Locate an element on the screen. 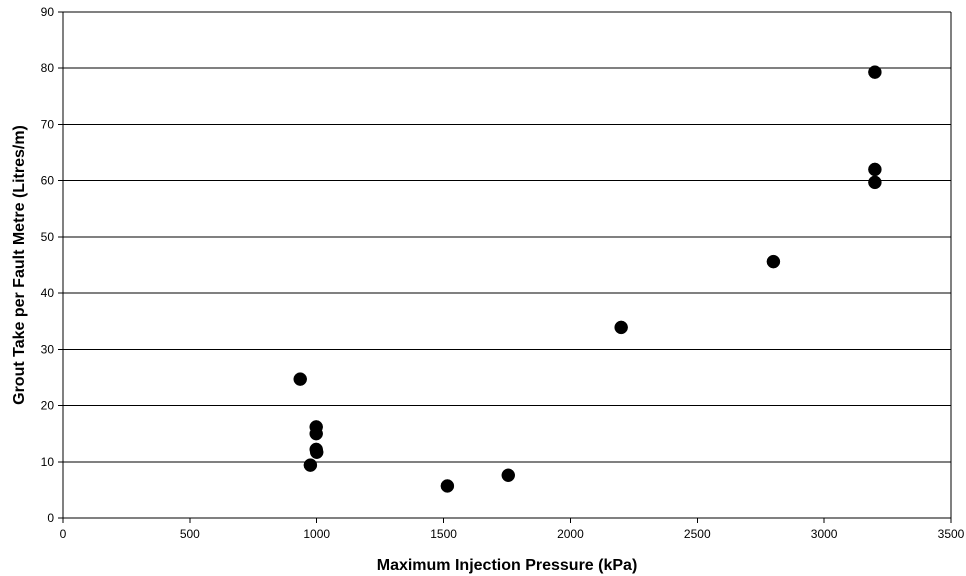 The image size is (966, 576). y-tick-label: 70 is located at coordinates (48, 124).